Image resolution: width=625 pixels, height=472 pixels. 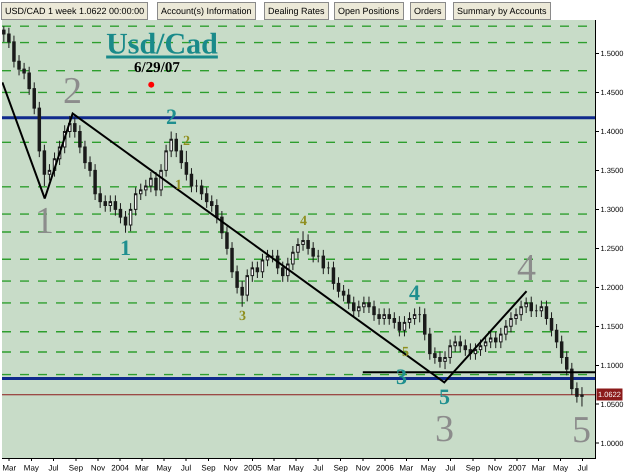 I want to click on text: 6/29/07, so click(x=157, y=68).